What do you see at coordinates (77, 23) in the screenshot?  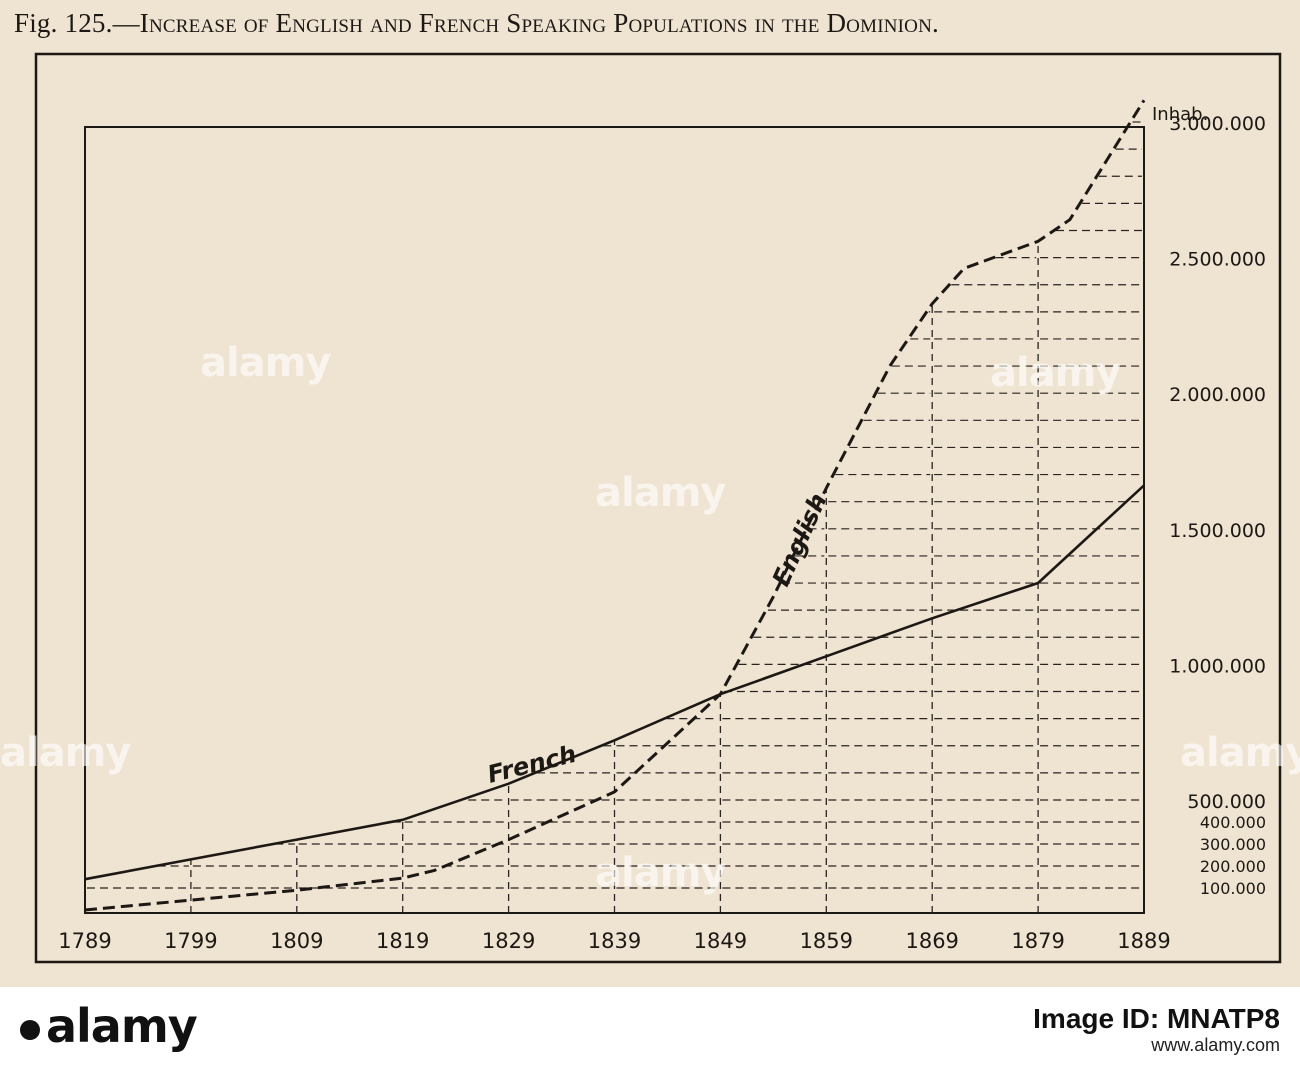 I see `figure-label: Fig. 125.—` at bounding box center [77, 23].